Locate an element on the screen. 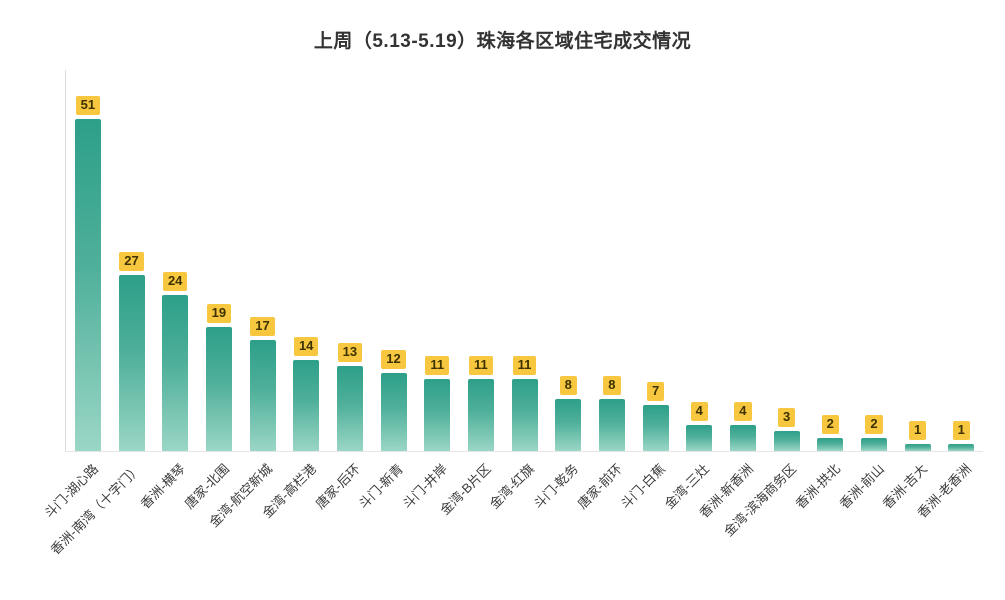 The height and width of the screenshot is (600, 1005). bar-column: 19 唐家-北围 is located at coordinates (211, 291).